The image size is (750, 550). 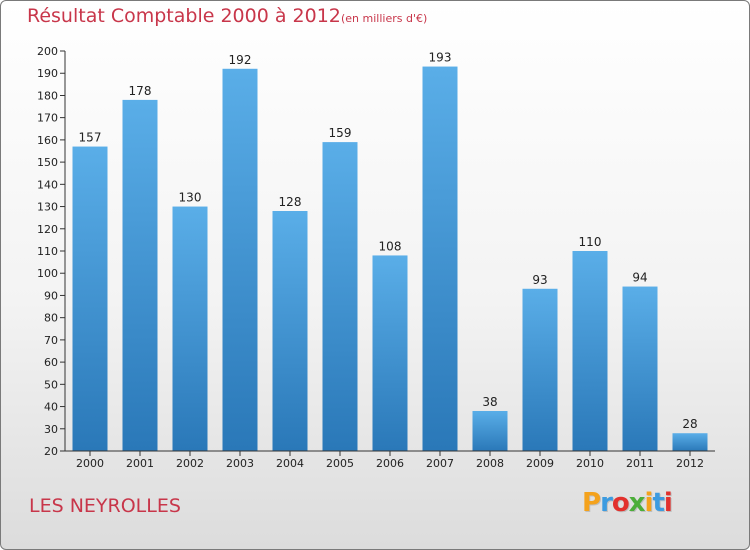 I want to click on bar-value-label: 28, so click(x=689, y=424).